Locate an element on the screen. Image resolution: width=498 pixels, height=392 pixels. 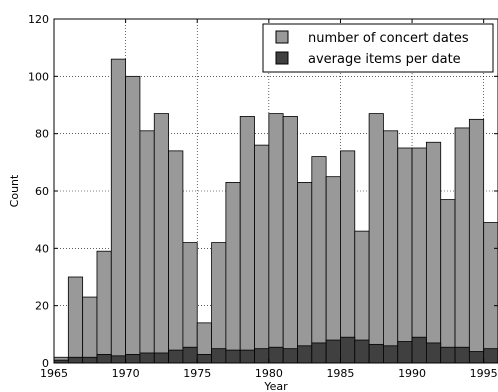
legend-entry: number of concert dates is located at coordinates (388, 38).